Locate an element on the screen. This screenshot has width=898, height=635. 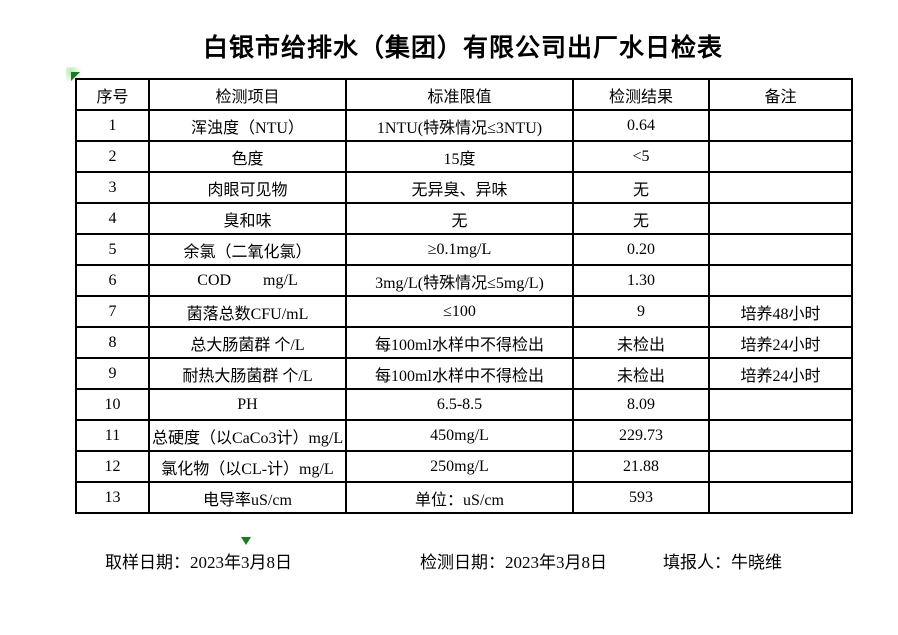
sampling-date-label: 取样日期：2023年3月8日 is located at coordinates (198, 562).